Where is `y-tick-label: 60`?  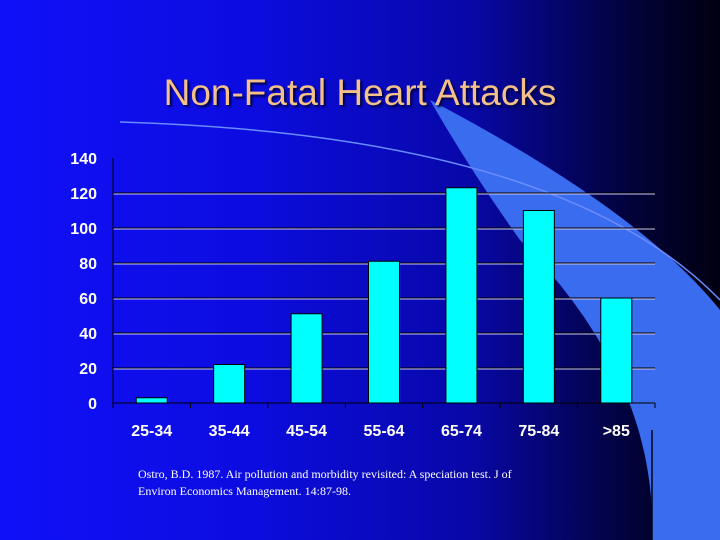
y-tick-label: 60 is located at coordinates (88, 299).